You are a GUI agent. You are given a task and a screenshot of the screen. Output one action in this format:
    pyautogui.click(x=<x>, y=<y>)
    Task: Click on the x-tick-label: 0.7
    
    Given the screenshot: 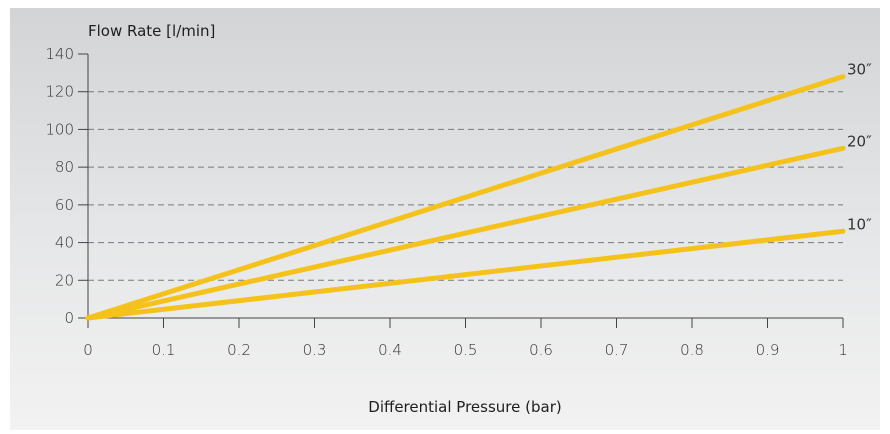 What is the action you would take?
    pyautogui.click(x=617, y=350)
    